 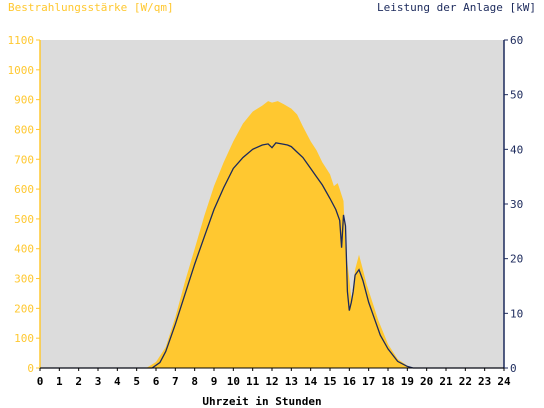 What do you see at coordinates (78, 381) in the screenshot?
I see `x-tick-label: 2` at bounding box center [78, 381].